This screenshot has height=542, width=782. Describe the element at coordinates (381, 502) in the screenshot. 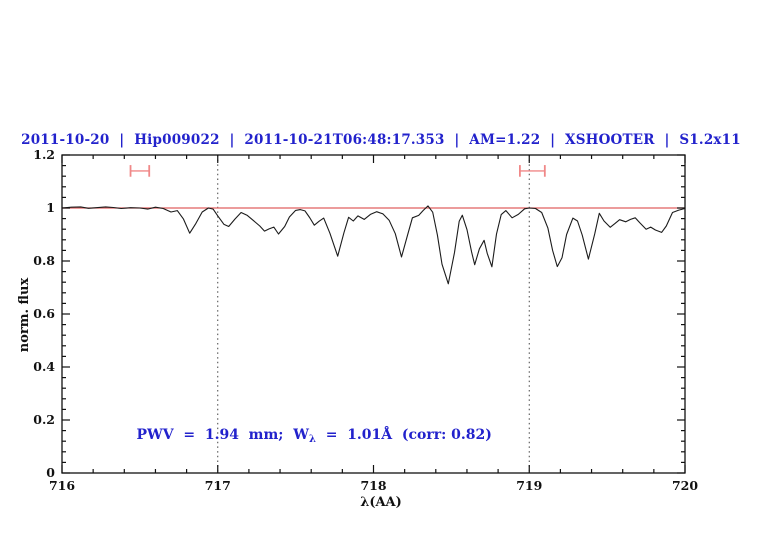

I see `x-axis-label: λ(AA)` at that location.